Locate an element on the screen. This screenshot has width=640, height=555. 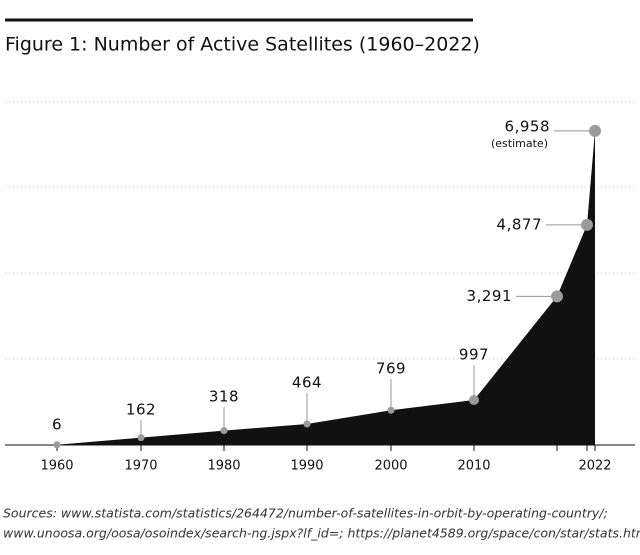
x-tick-label: 2010 is located at coordinates (473, 466).